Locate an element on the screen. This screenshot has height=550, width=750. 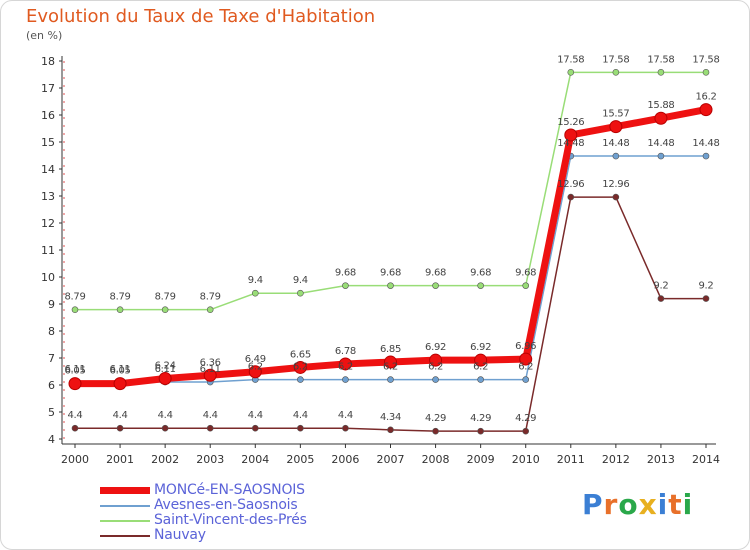
x-tick-label: 2003 is located at coordinates (210, 459).